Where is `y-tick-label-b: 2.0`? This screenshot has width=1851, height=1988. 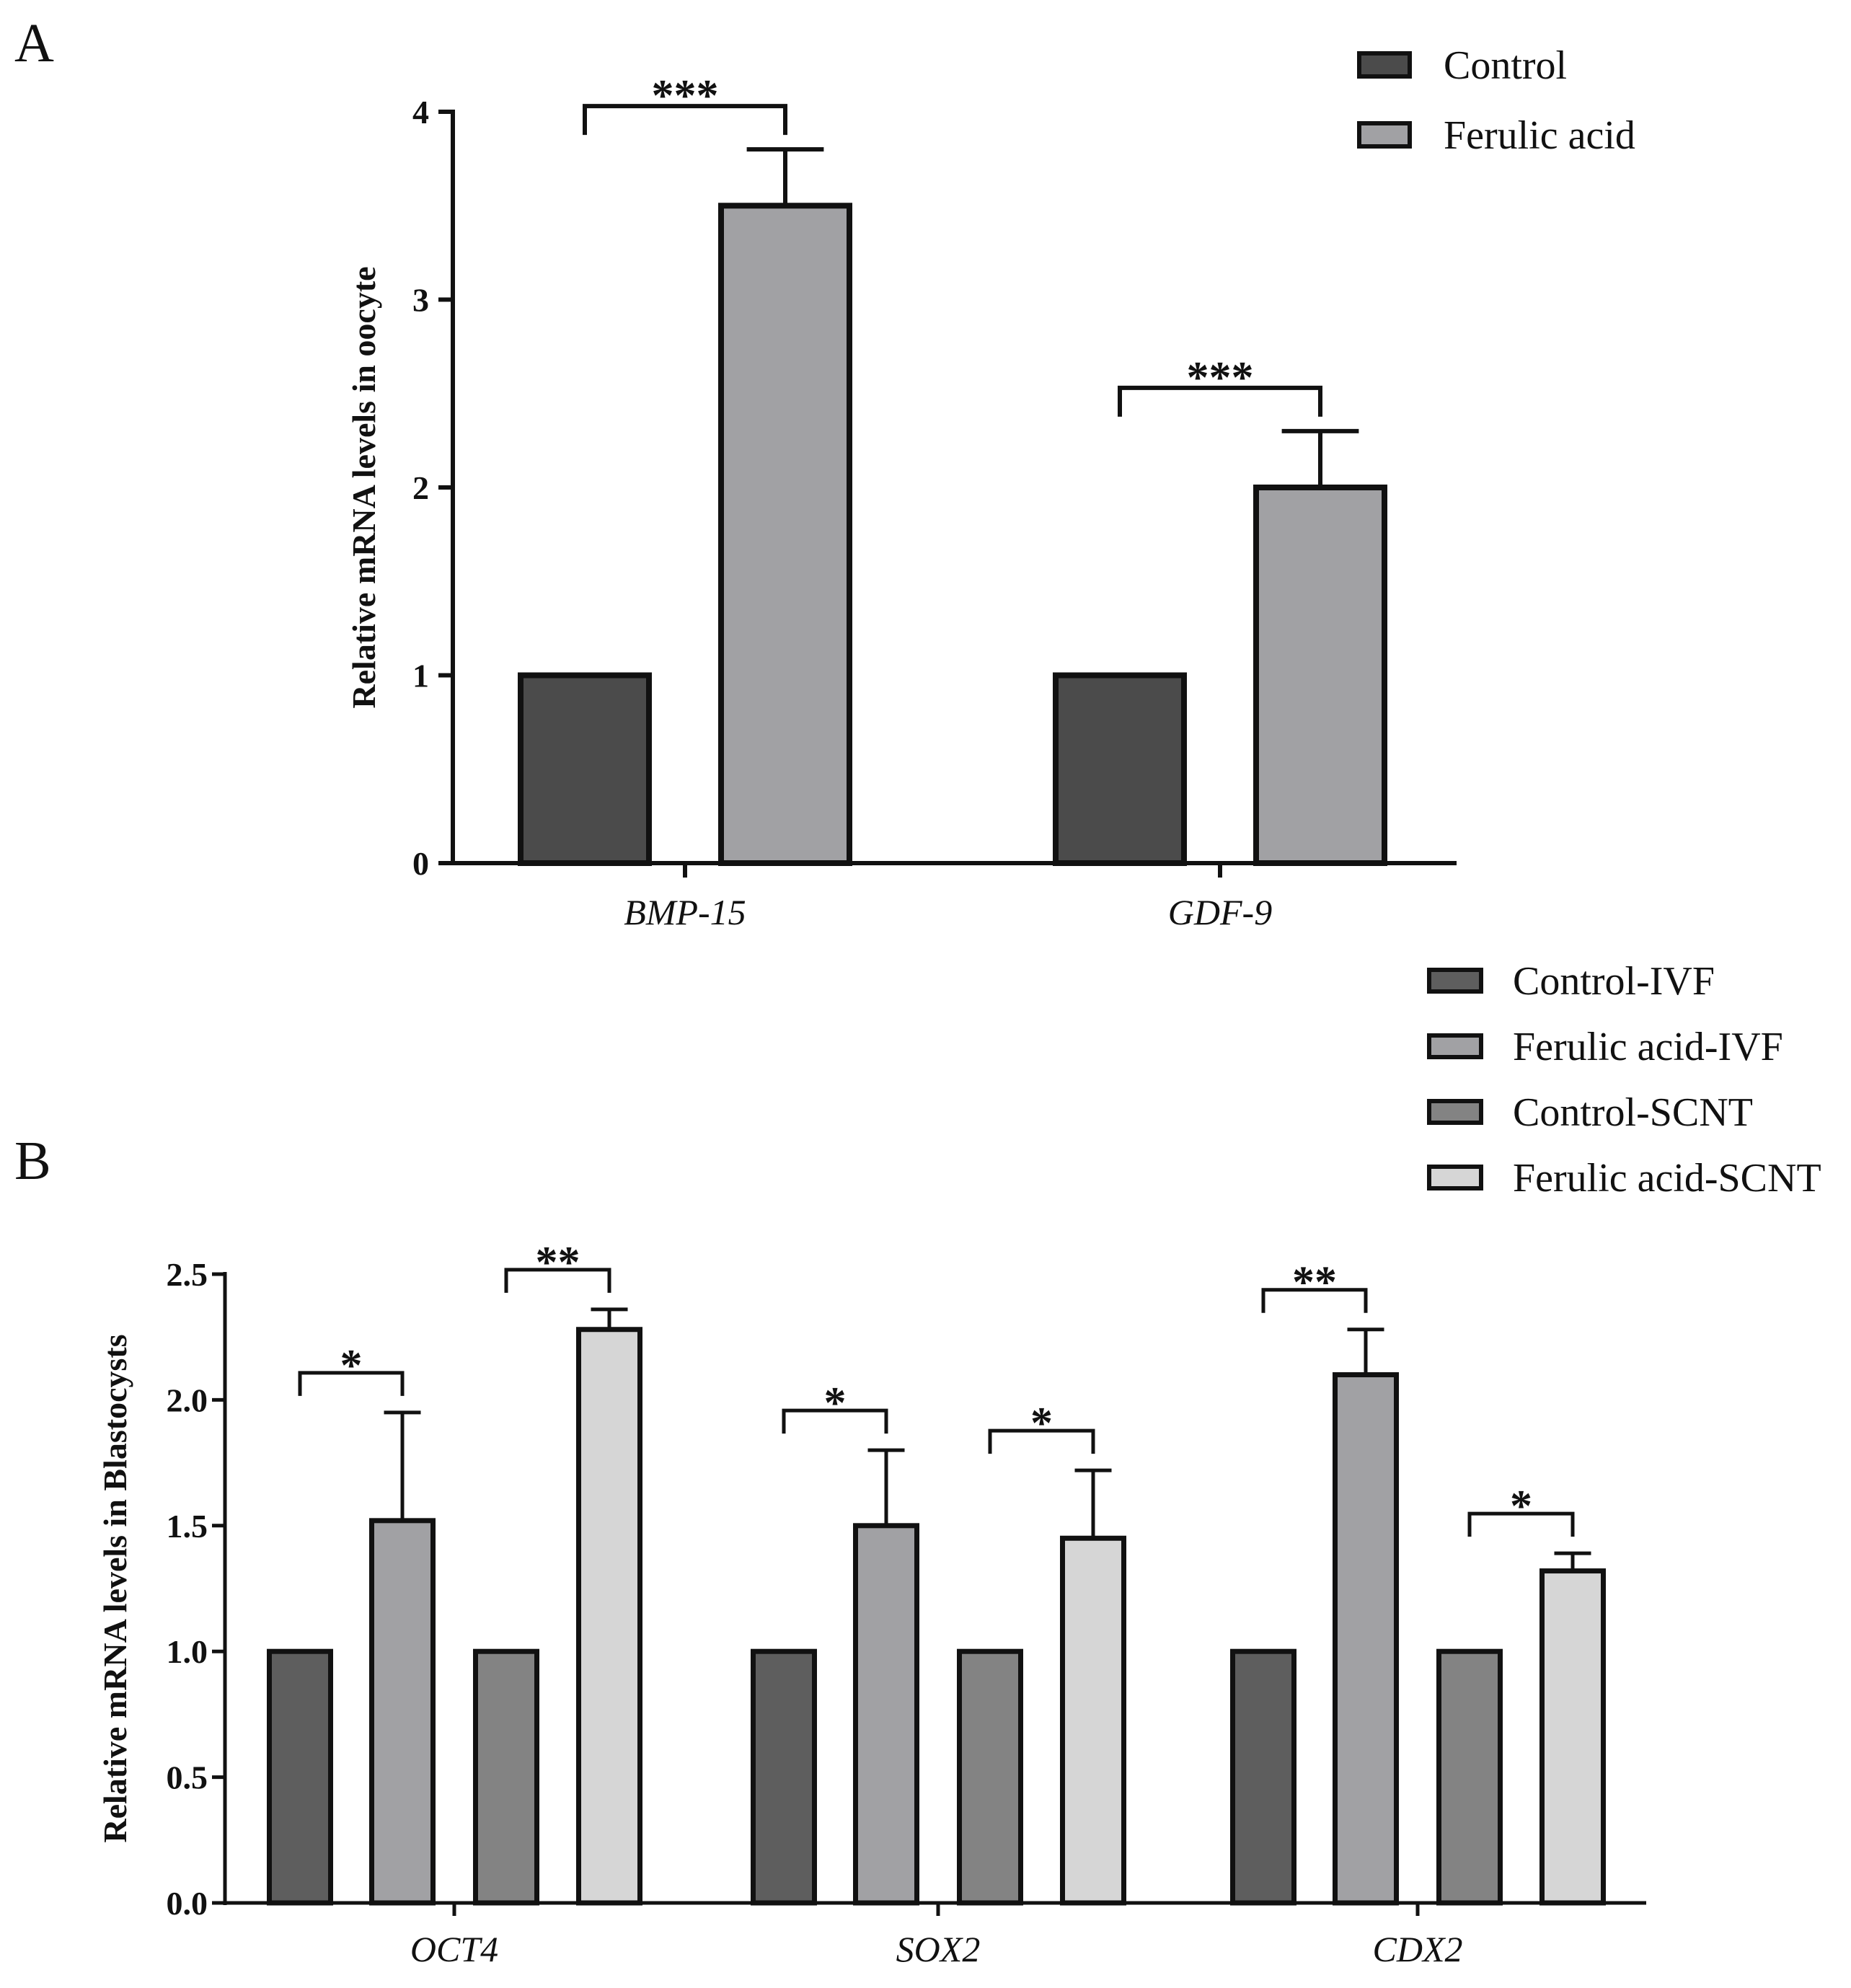
y-tick-label-b: 2.0 is located at coordinates (187, 1400).